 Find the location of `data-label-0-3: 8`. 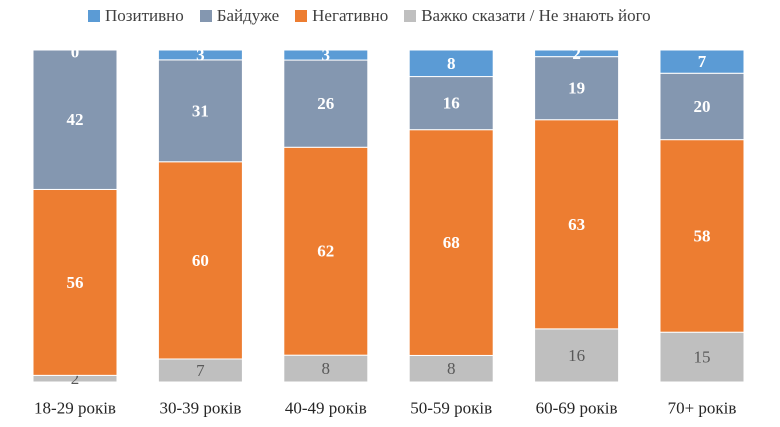

data-label-0-3: 8 is located at coordinates (451, 368).